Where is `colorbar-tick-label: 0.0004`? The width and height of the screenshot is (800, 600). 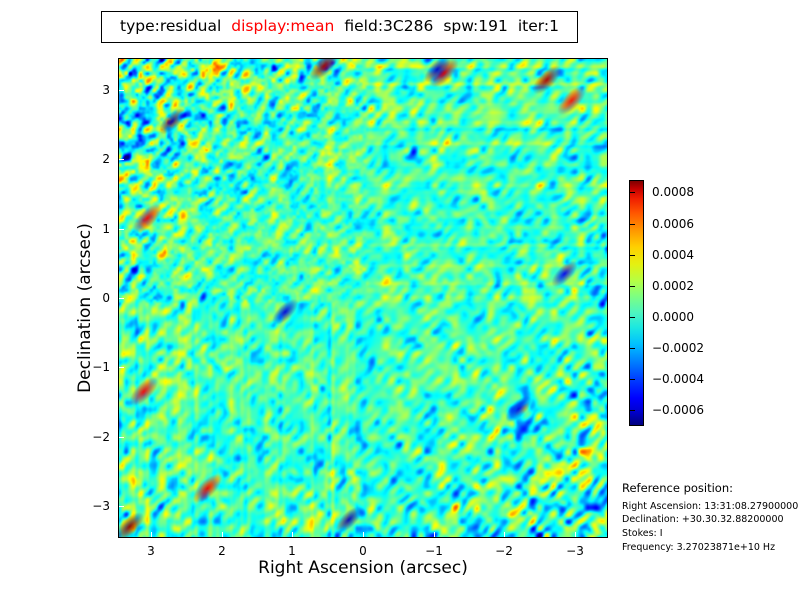
colorbar-tick-label: 0.0004 is located at coordinates (673, 255).